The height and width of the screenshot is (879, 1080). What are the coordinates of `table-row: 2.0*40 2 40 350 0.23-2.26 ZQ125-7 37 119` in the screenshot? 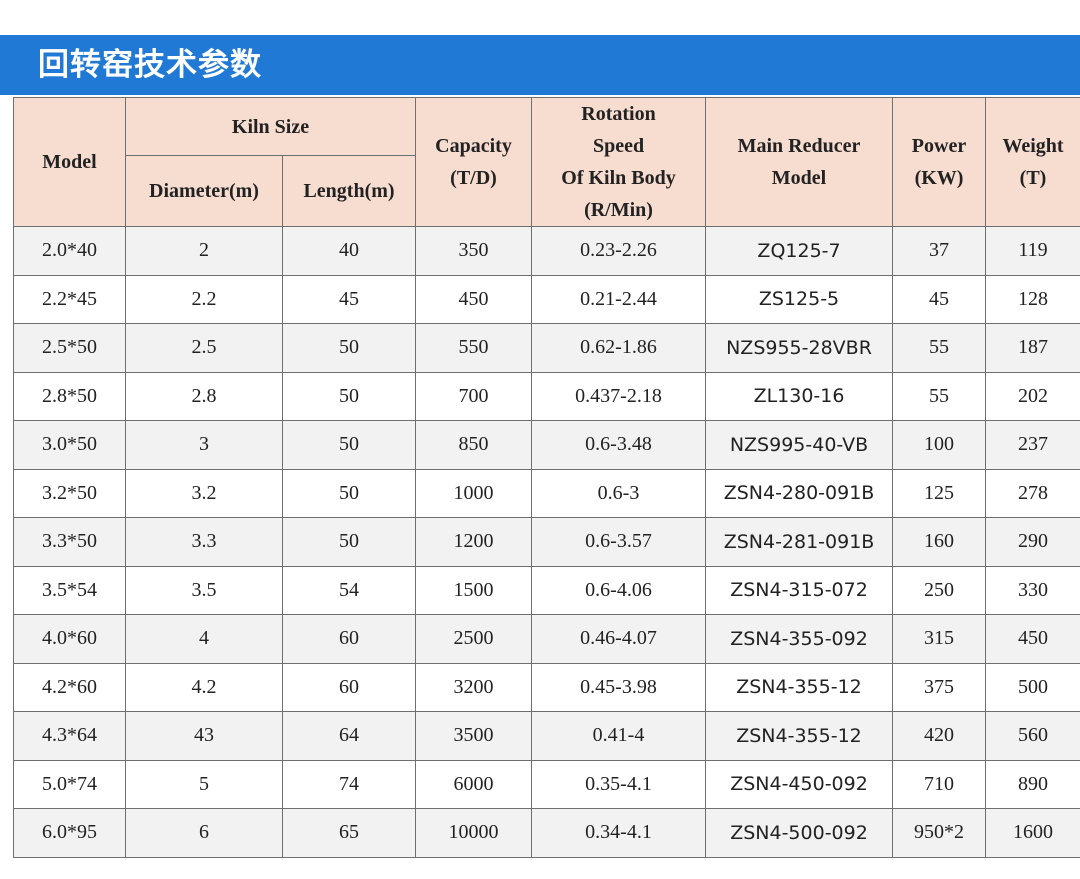 It's located at (546, 251).